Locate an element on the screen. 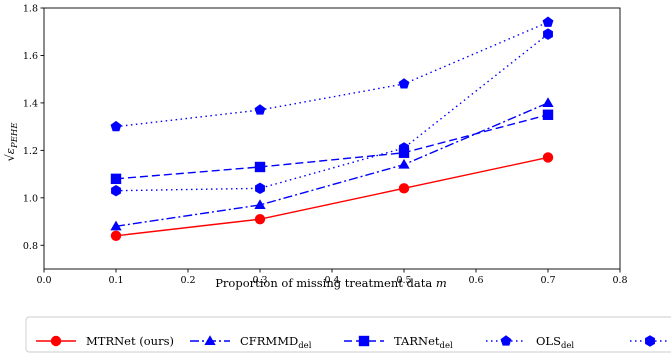 The image size is (671, 356). y-tick-label: 1.0 is located at coordinates (30, 198).